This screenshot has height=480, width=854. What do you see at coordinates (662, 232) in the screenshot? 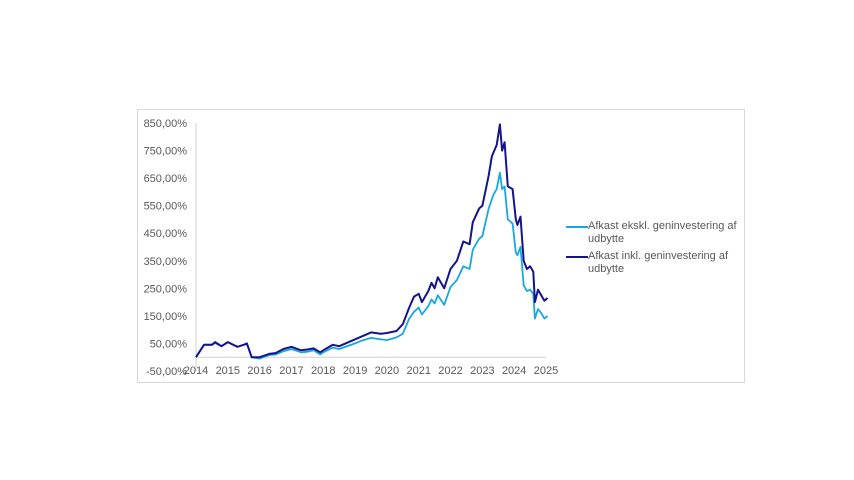
I see `legend-label-excl: Afkast ekskl. geninvestering af udbytte` at bounding box center [662, 232].